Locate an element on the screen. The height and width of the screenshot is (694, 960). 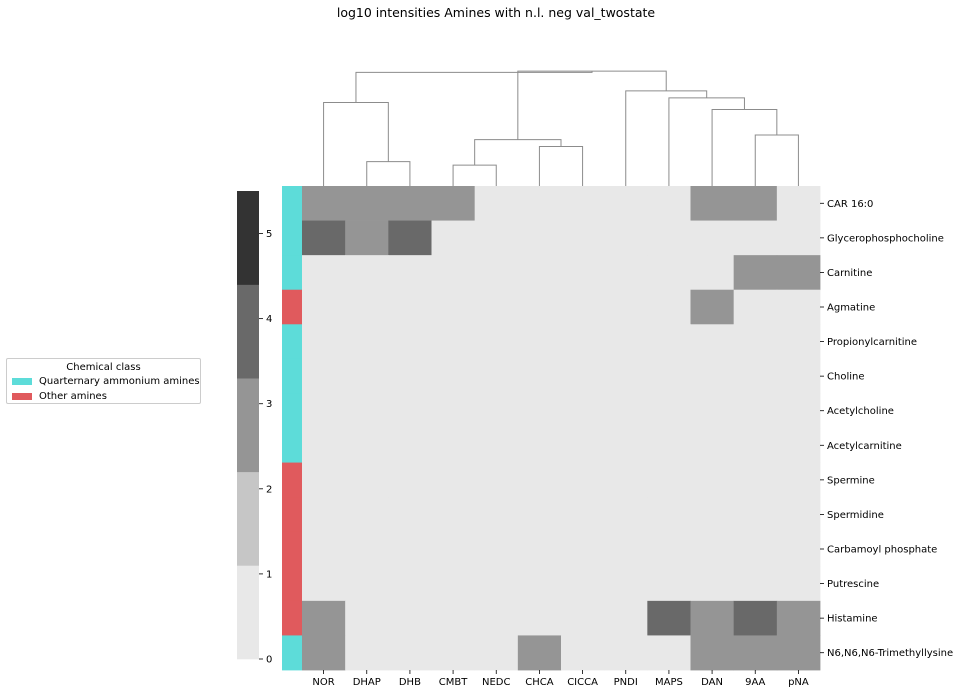
column-label: PNDI is located at coordinates (626, 682).